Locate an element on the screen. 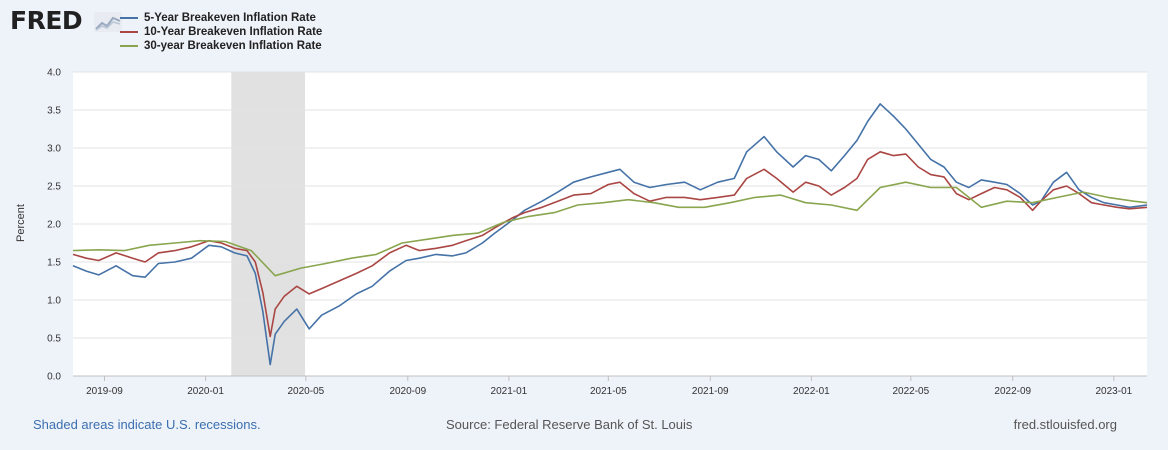 The image size is (1168, 450). x-tick-label: 2020-05 is located at coordinates (306, 391).